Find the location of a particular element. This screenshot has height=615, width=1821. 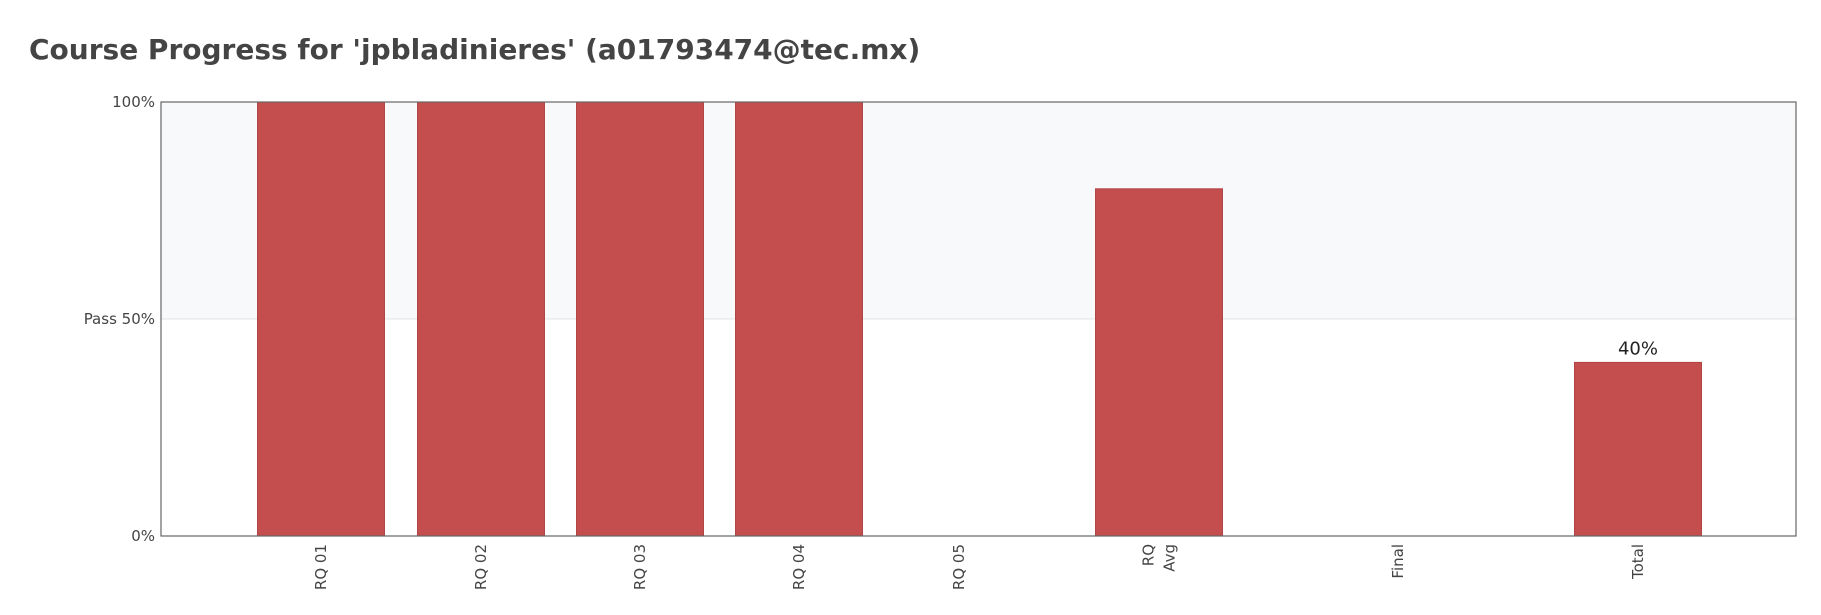

svg-text: RQ 01 is located at coordinates (321, 567).